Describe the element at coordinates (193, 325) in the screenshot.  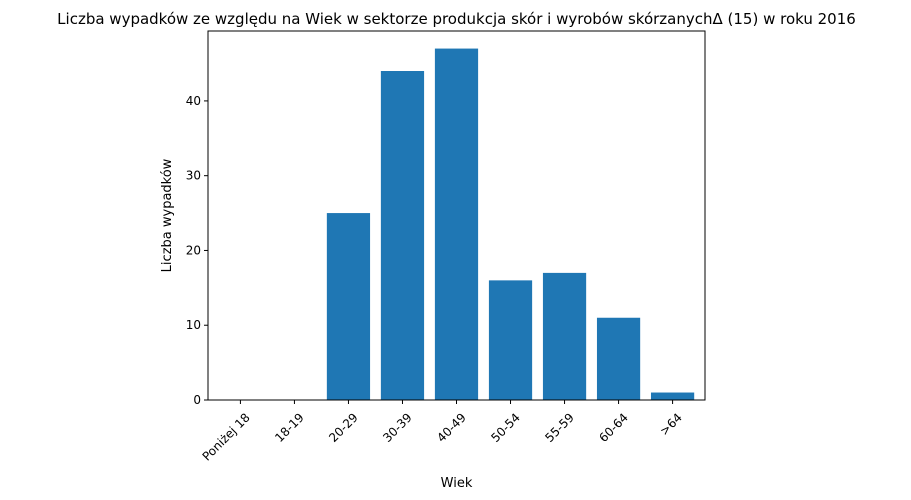
I see `y-tick-label: 10` at that location.